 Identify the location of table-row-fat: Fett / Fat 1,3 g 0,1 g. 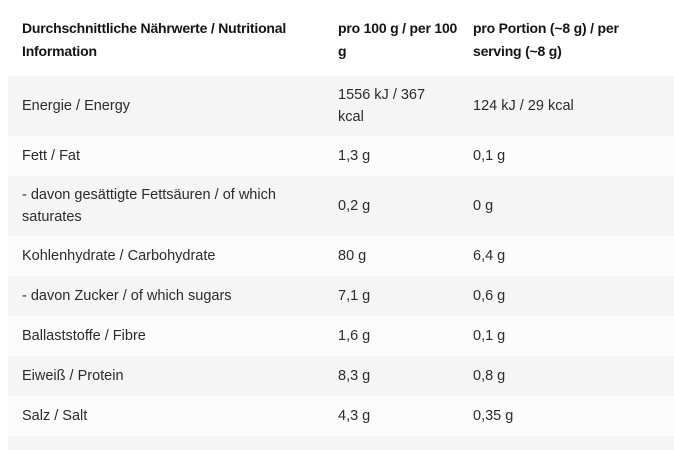
(341, 156).